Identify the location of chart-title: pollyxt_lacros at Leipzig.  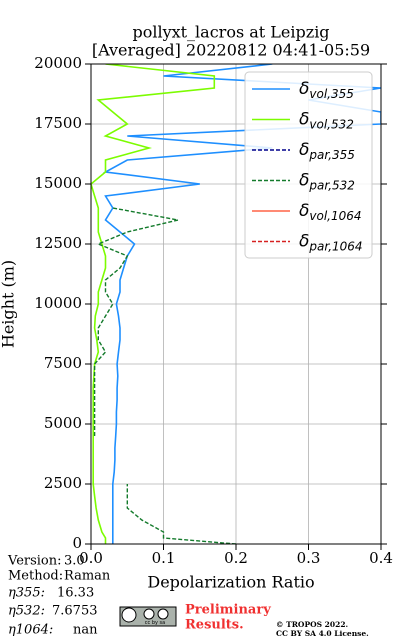
(230, 32).